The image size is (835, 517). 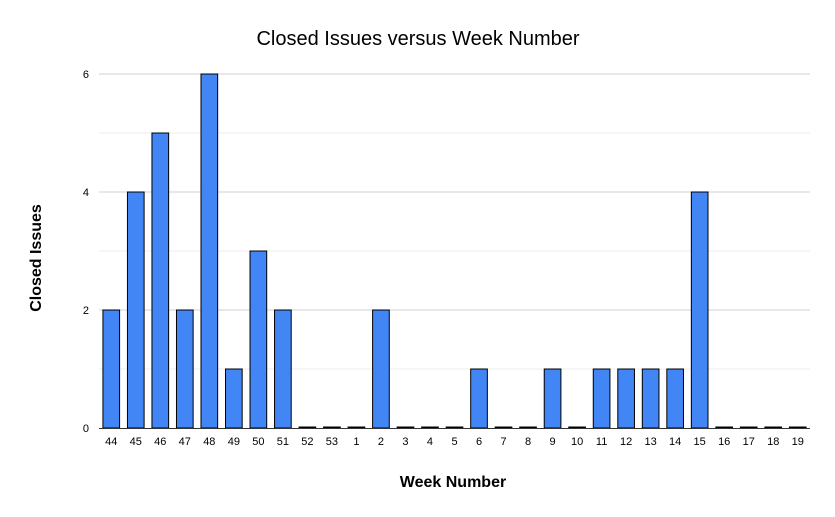 I want to click on y-axis-ticks: 0 2 4 6, so click(x=86, y=252).